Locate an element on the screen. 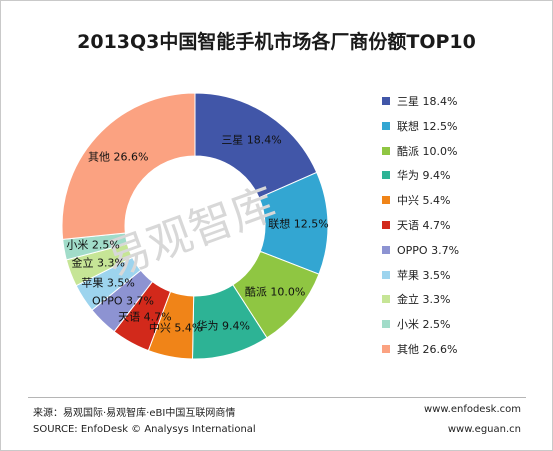 The image size is (553, 451). legend-label-9: 小米 2.5% is located at coordinates (424, 325).